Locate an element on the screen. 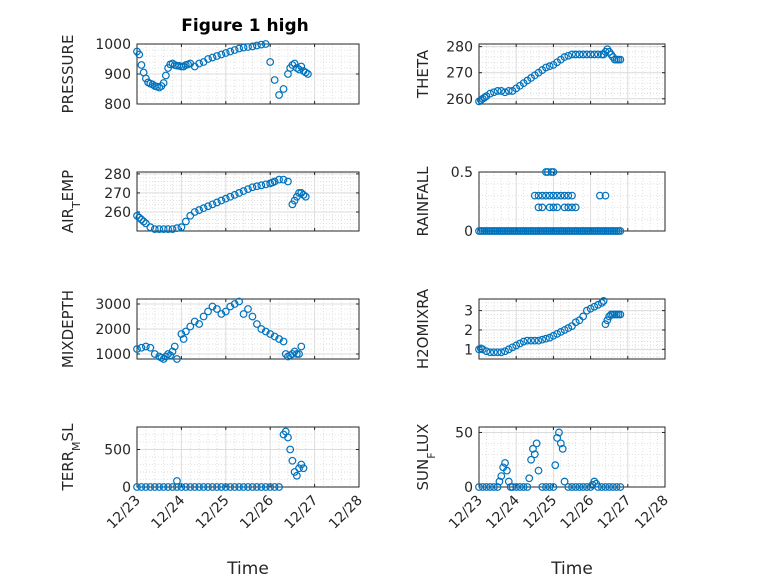  y-axis-label: RAINFALL is located at coordinates (423, 201).